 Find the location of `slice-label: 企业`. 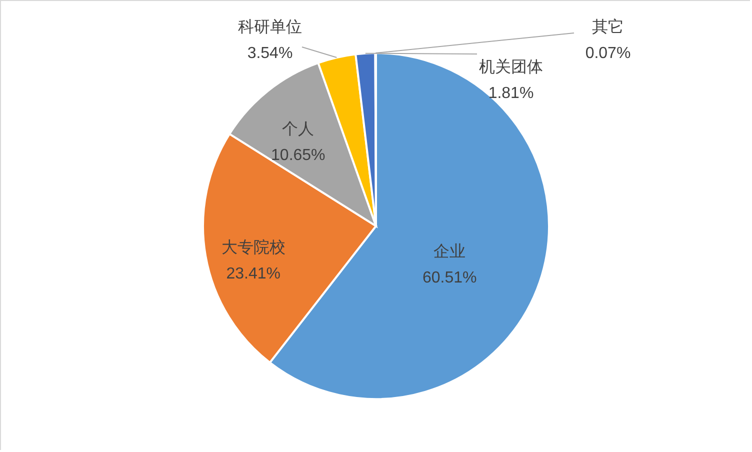

slice-label: 企业 is located at coordinates (450, 251).